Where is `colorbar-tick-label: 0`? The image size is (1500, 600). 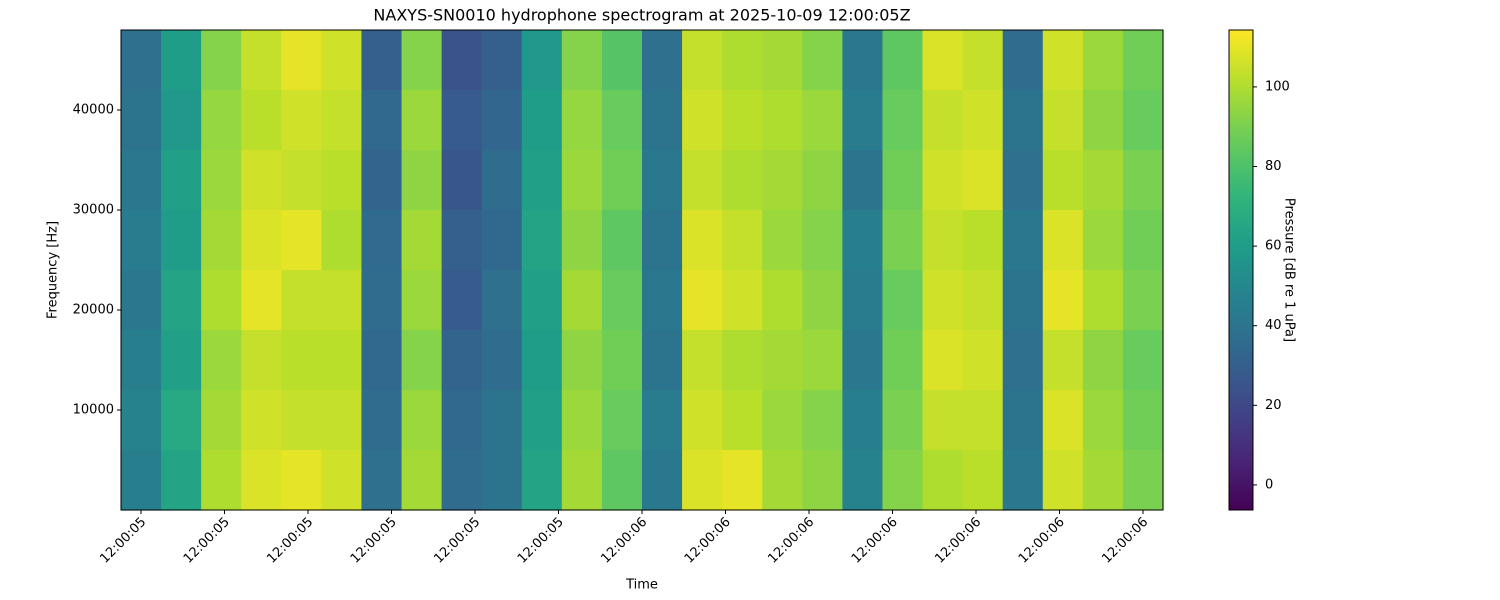 colorbar-tick-label: 0 is located at coordinates (1269, 484).